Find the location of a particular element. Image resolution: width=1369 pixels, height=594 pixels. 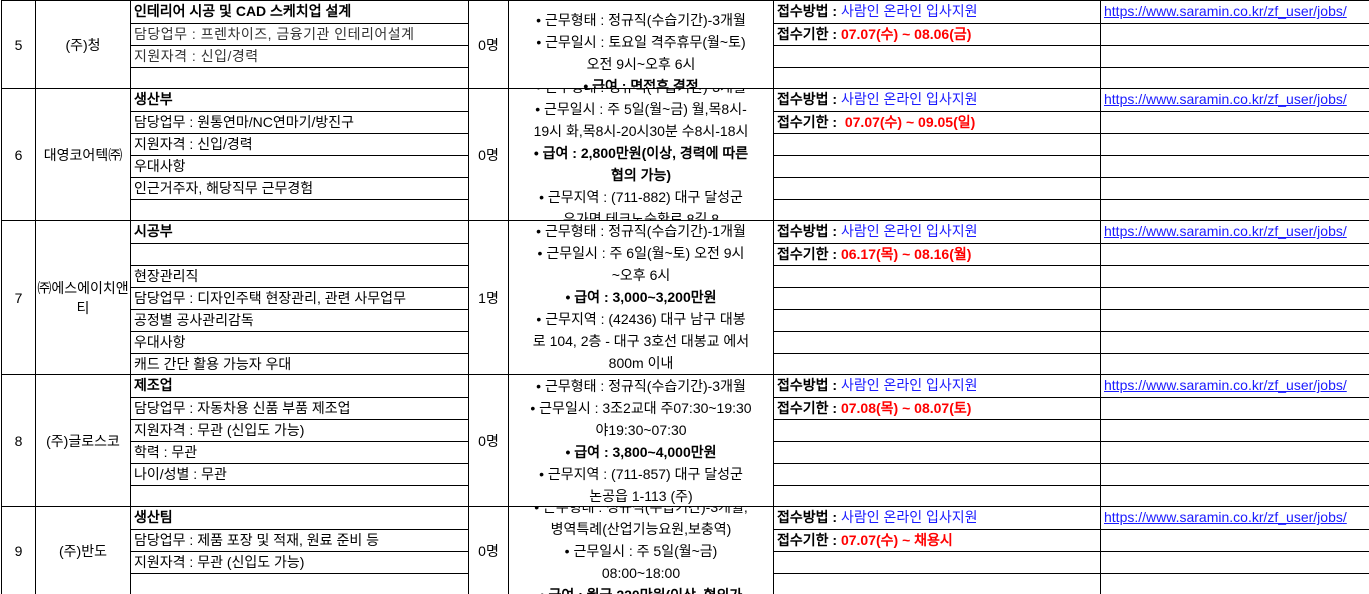

job-line: 생산팀 is located at coordinates (153, 517).